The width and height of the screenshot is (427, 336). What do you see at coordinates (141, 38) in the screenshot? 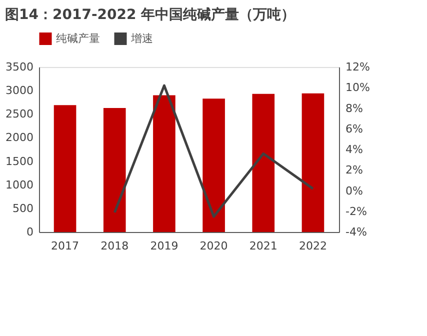
I see `legend-label: 增速` at bounding box center [141, 38].